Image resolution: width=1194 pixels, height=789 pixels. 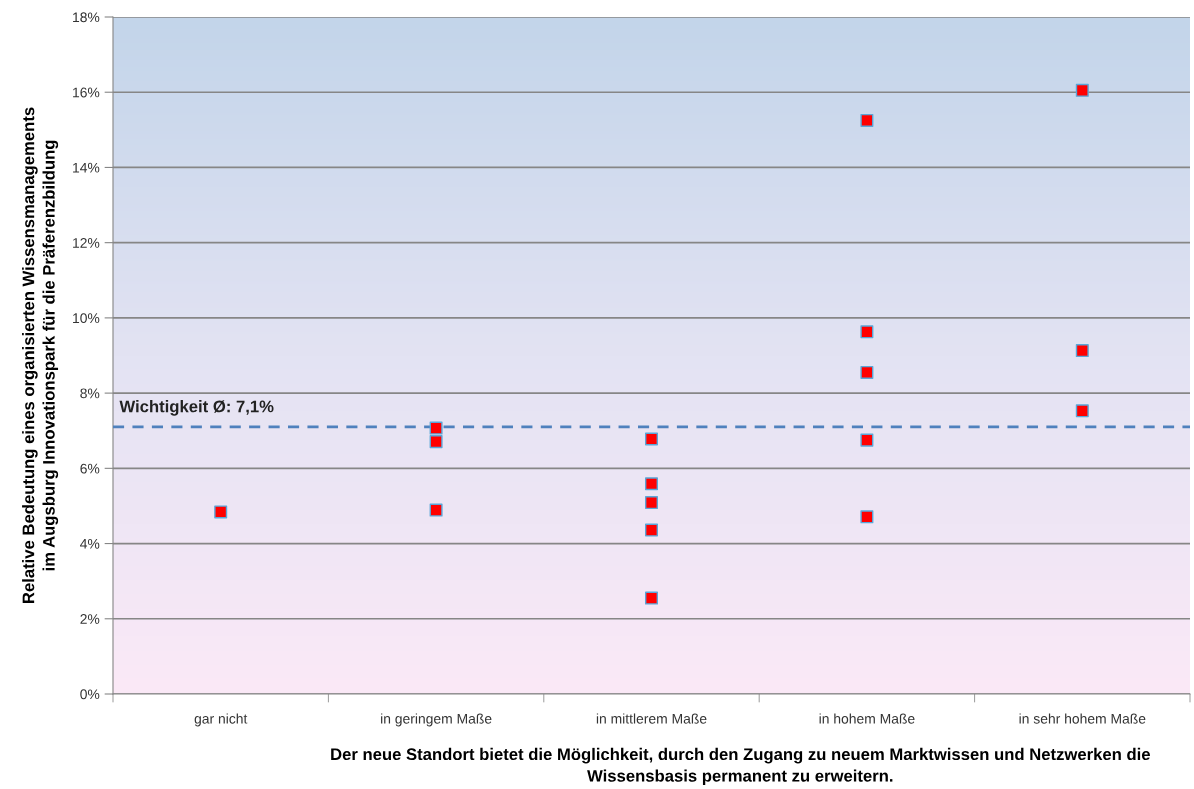 What do you see at coordinates (221, 720) in the screenshot?
I see `x-tick-label: gar nicht` at bounding box center [221, 720].